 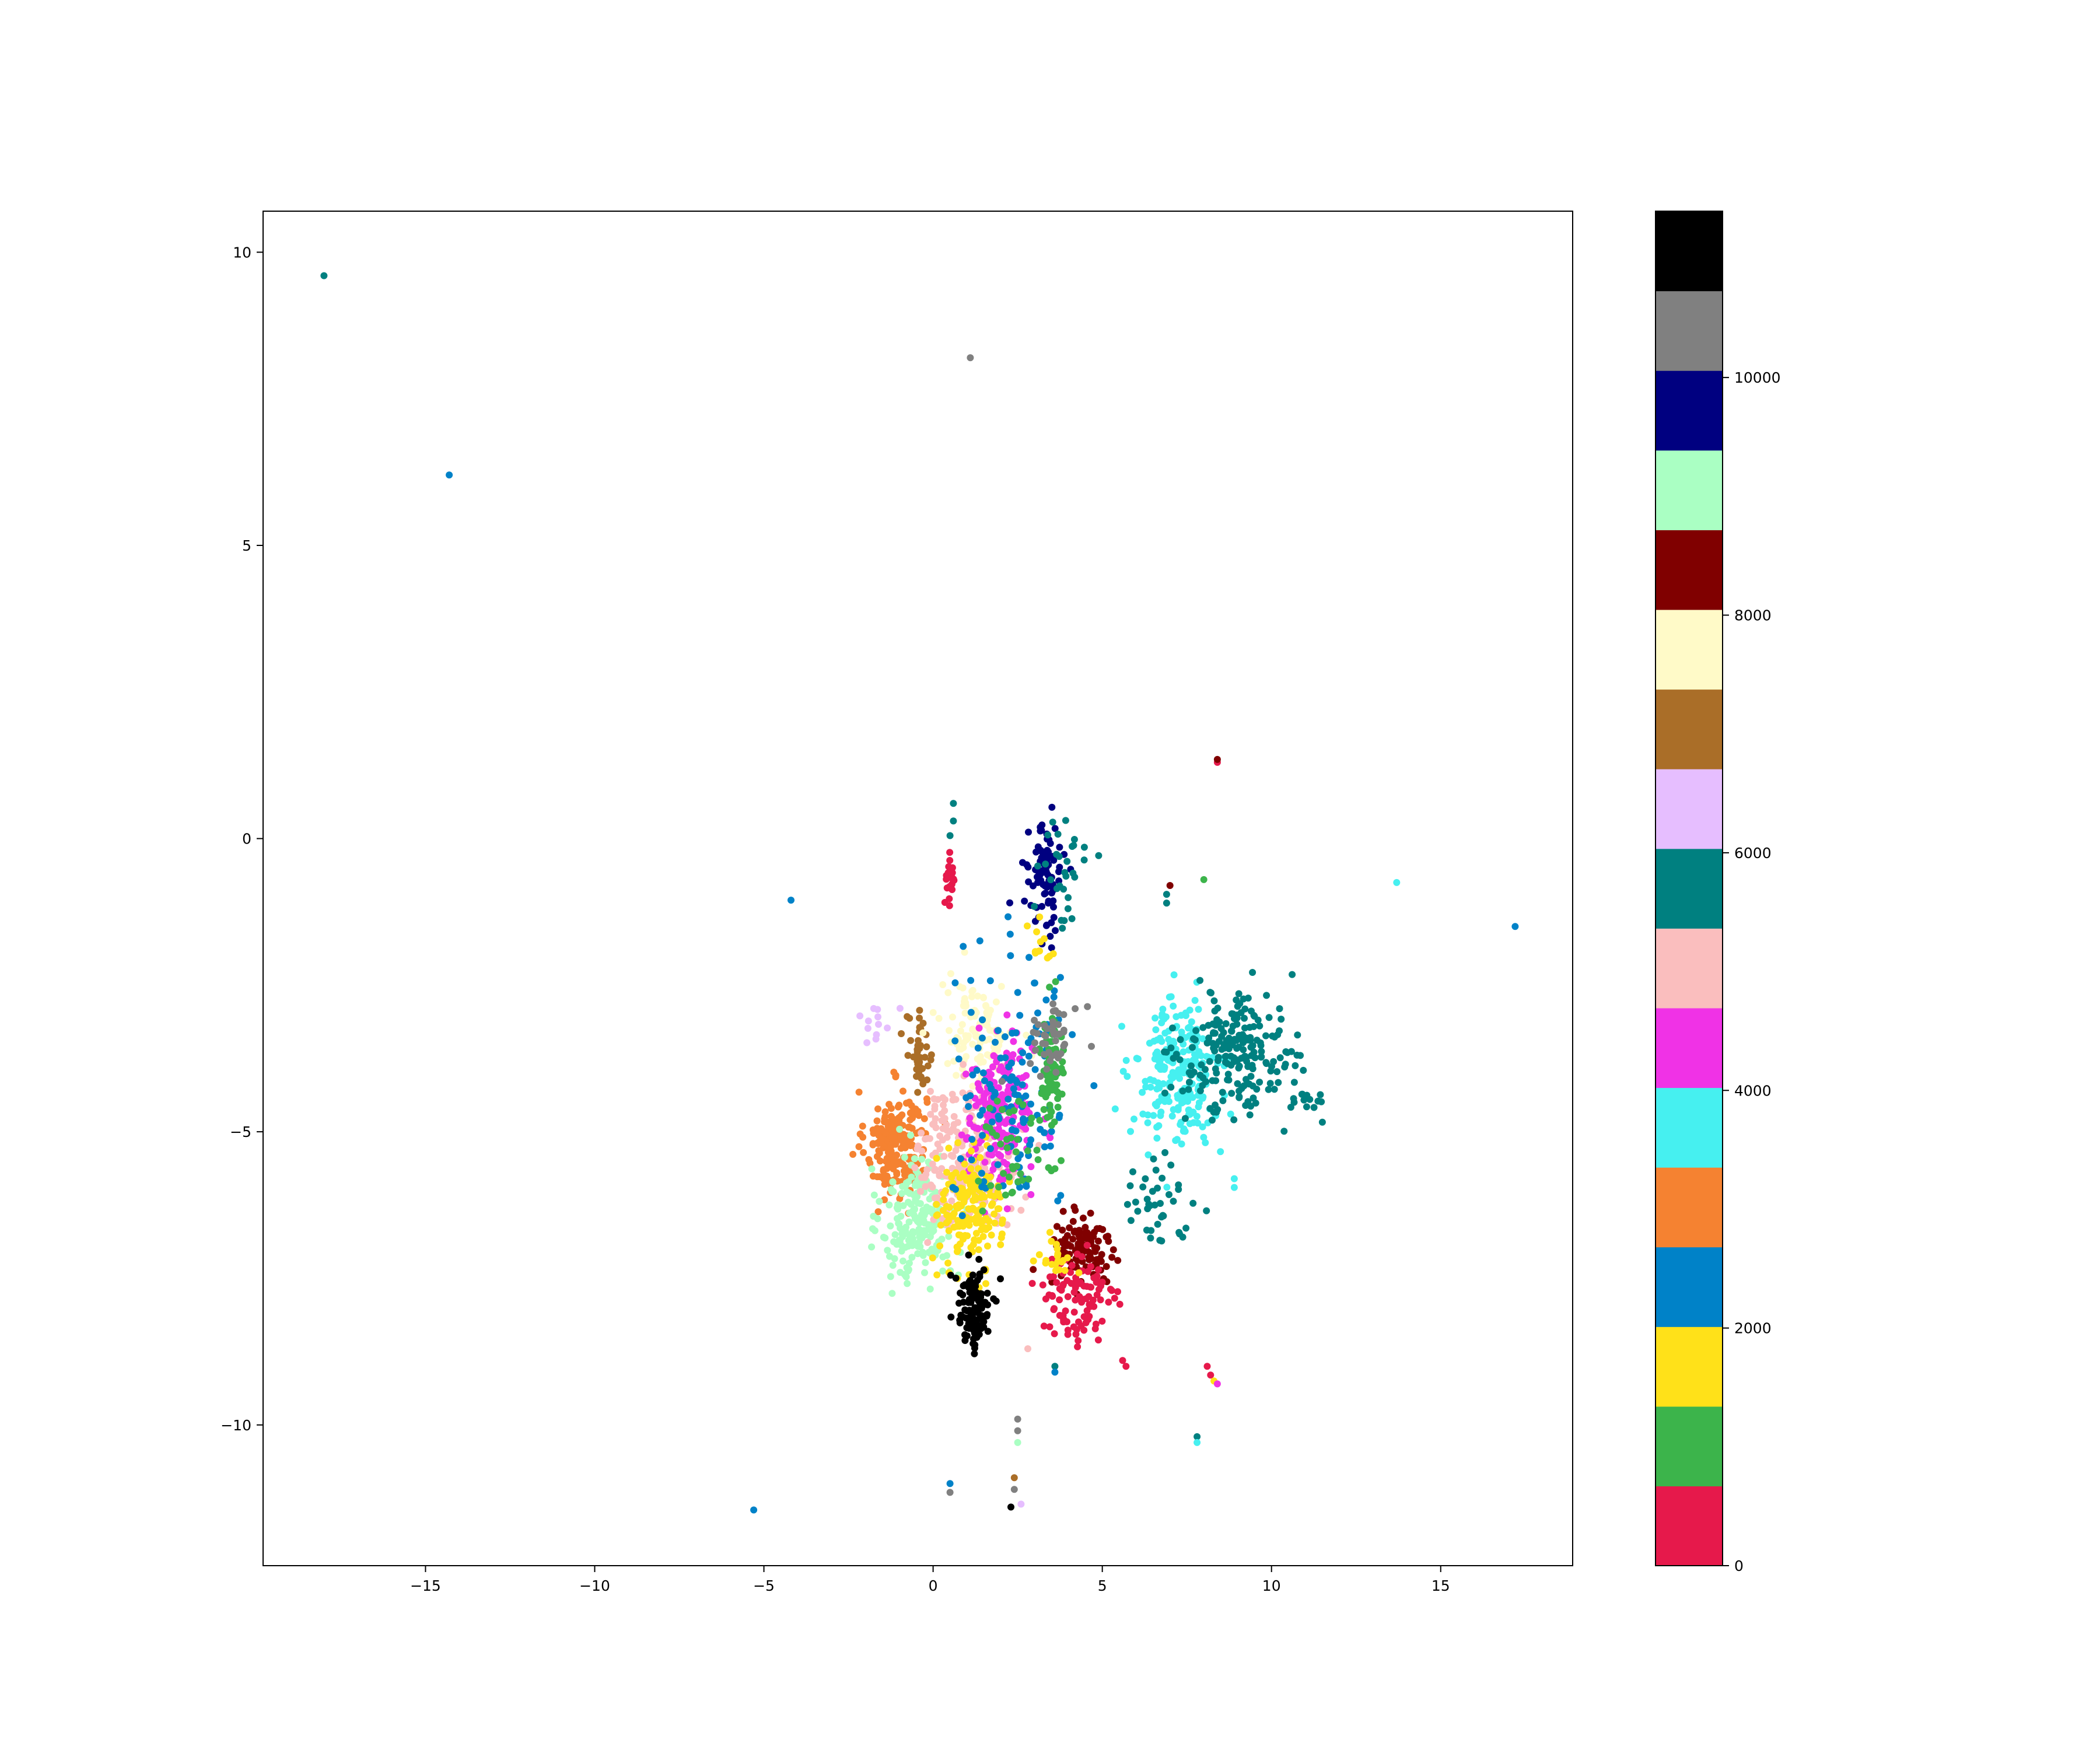 What do you see at coordinates (930, 1580) in the screenshot?
I see `x-axis: −15 −10 −5 0 5 10 15` at bounding box center [930, 1580].